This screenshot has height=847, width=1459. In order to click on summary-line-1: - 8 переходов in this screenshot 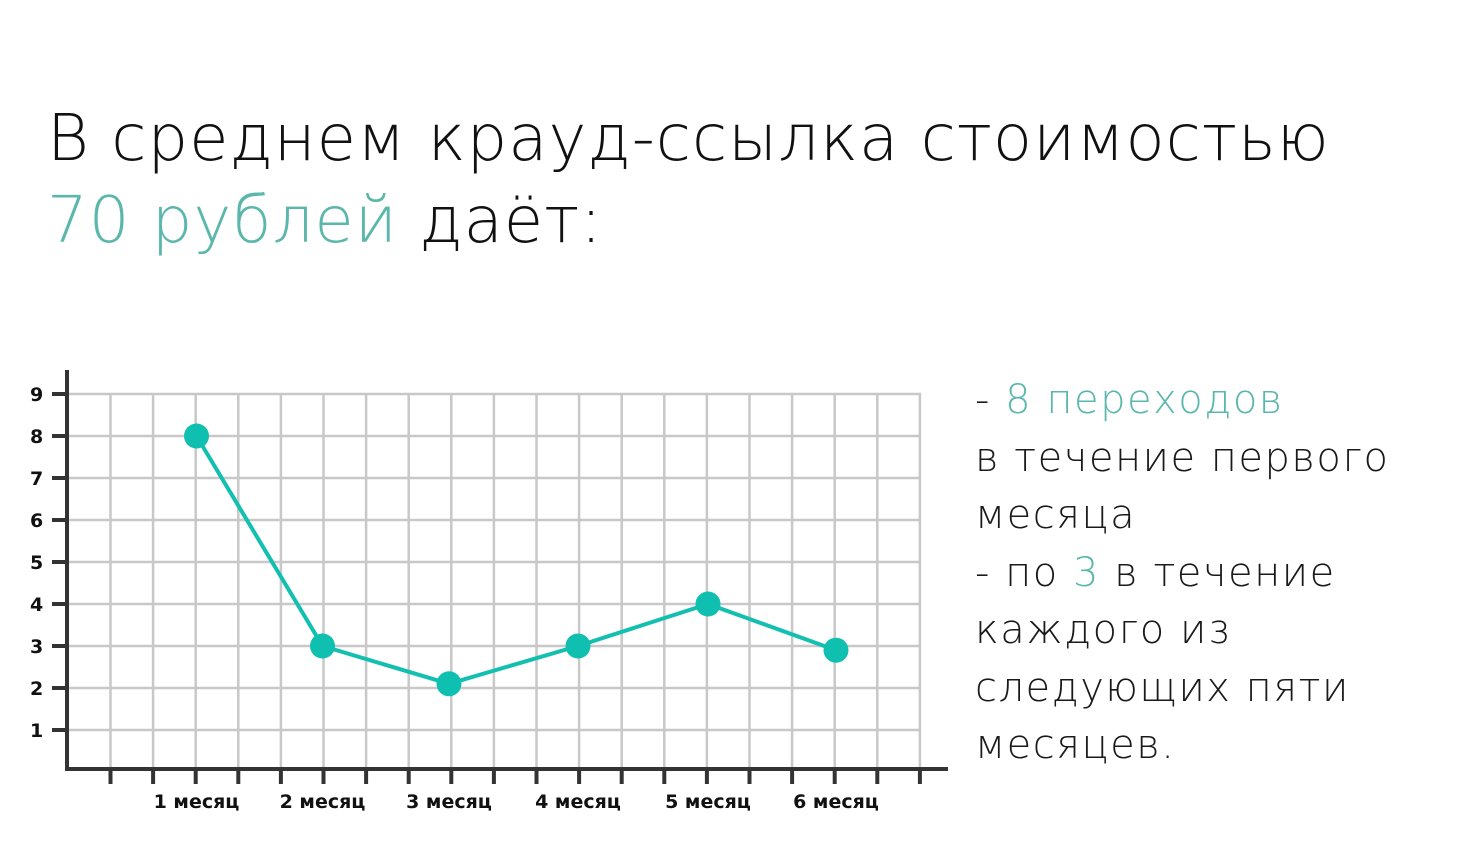, I will do `click(1129, 400)`.